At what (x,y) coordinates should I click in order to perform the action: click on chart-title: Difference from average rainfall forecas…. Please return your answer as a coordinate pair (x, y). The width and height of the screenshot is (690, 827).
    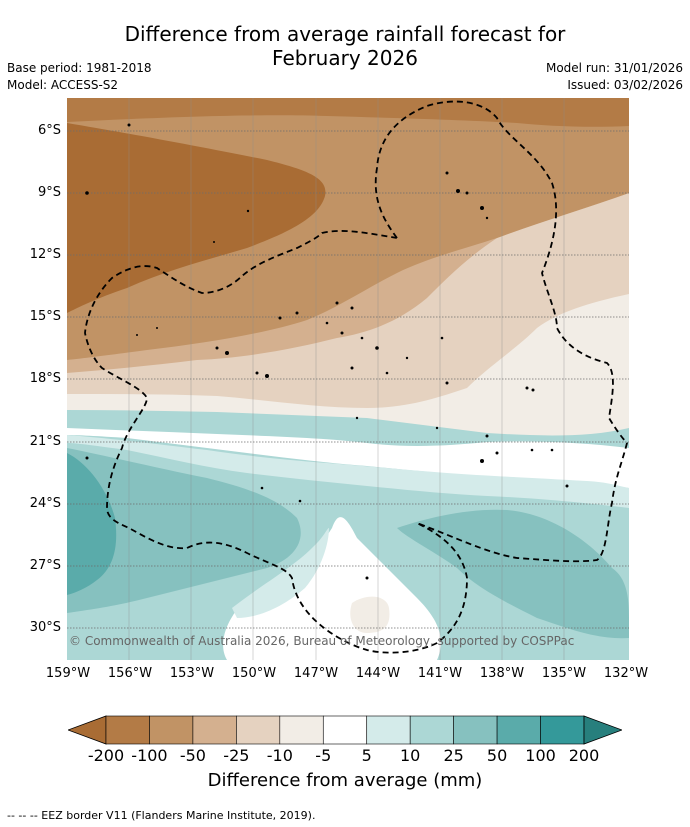
    Looking at the image, I should click on (345, 46).